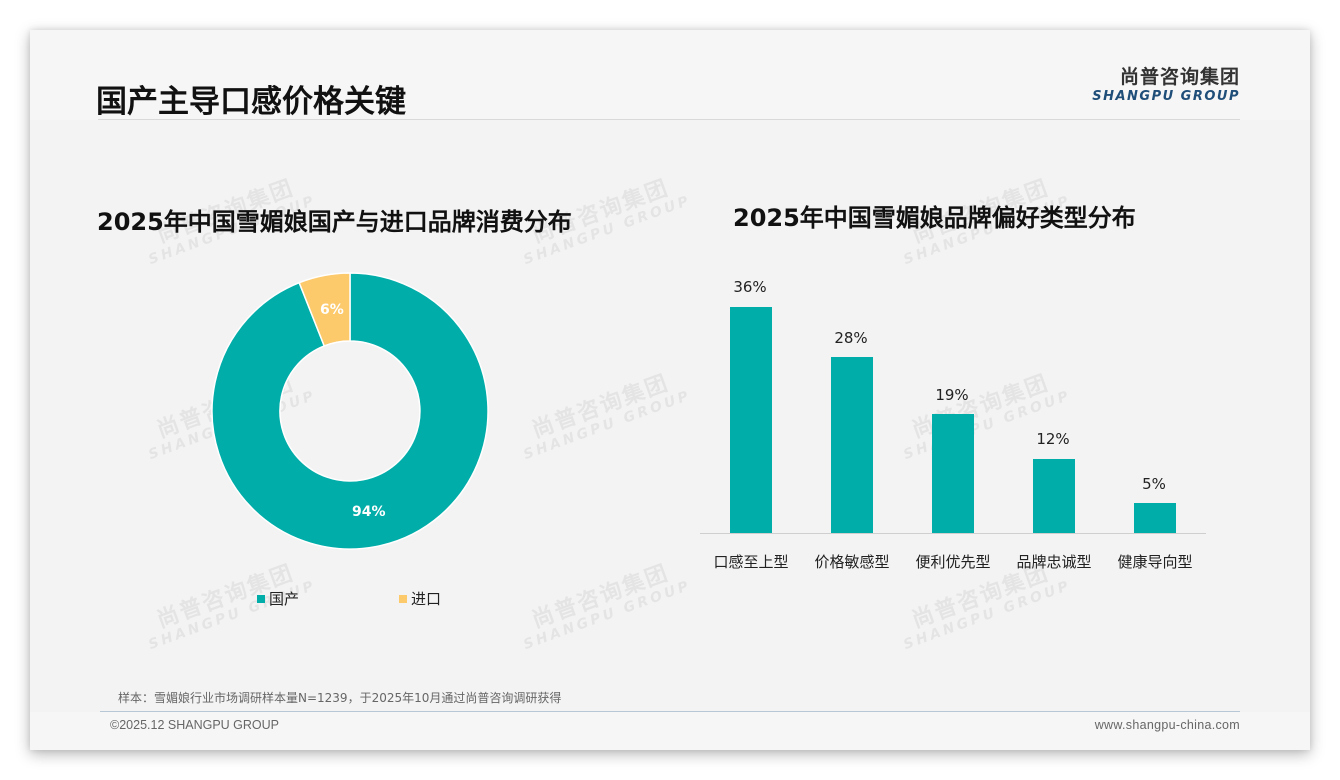  Describe the element at coordinates (934, 218) in the screenshot. I see `bar-chart-title: 2025年中国雪媚娘品牌偏好类型分布` at that location.